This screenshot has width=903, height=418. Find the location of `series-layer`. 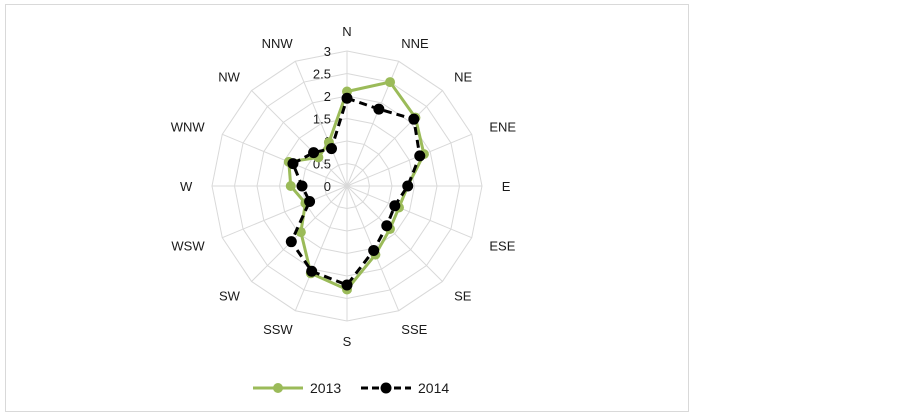

series-layer is located at coordinates (356, 186).